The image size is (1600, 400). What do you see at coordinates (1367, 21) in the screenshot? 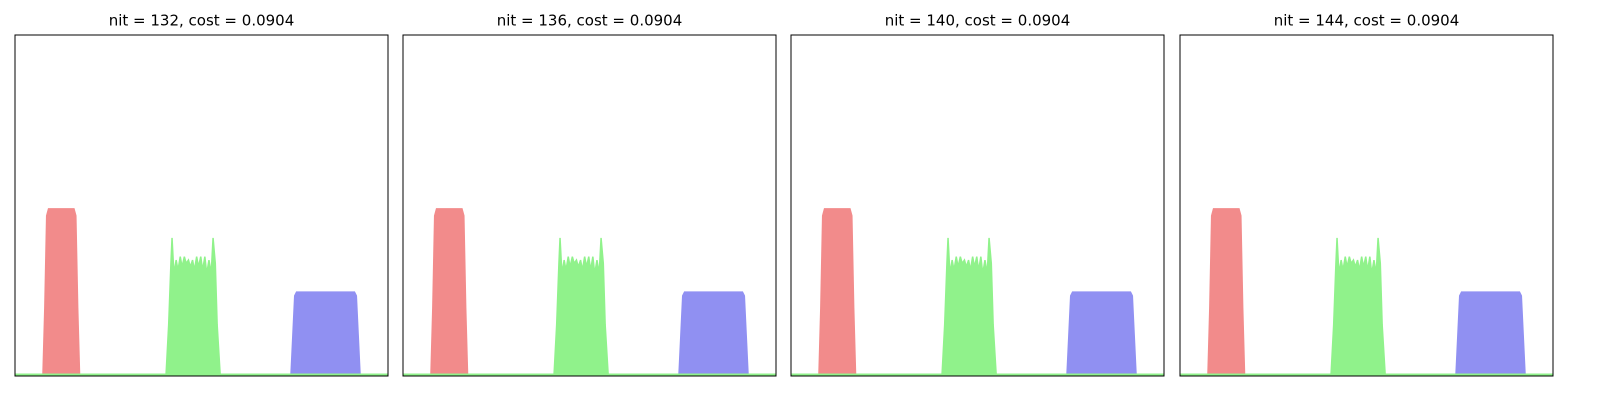
I see `subplot-title: nit = 144, cost = 0.0904` at bounding box center [1367, 21].